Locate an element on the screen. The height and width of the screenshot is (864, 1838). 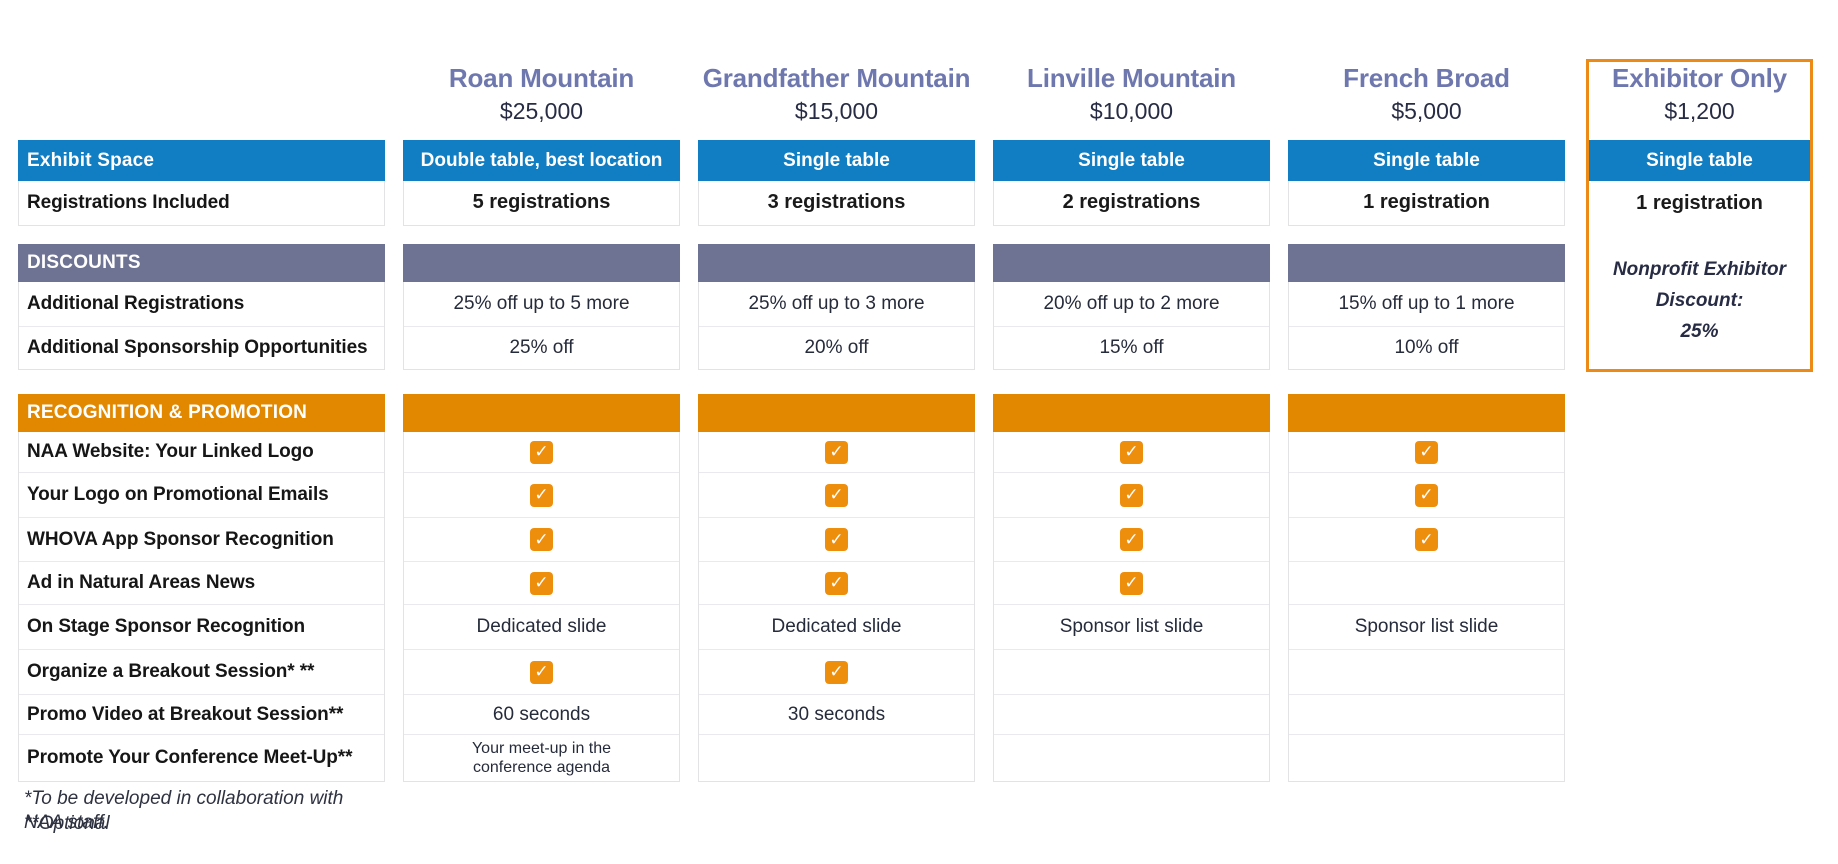
plan-name-french-broad: French Broad is located at coordinates (1426, 78).